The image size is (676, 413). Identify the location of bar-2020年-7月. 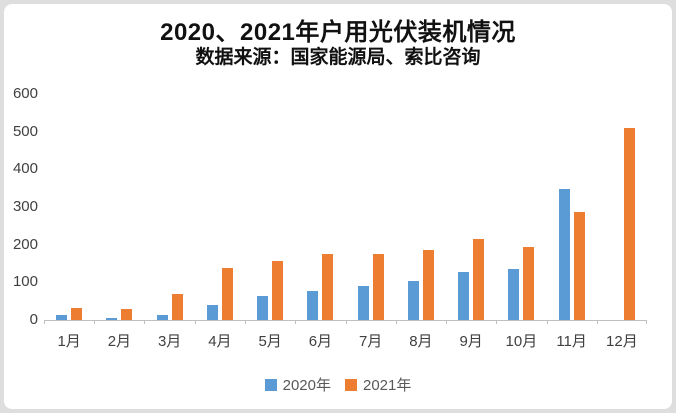
(363, 303).